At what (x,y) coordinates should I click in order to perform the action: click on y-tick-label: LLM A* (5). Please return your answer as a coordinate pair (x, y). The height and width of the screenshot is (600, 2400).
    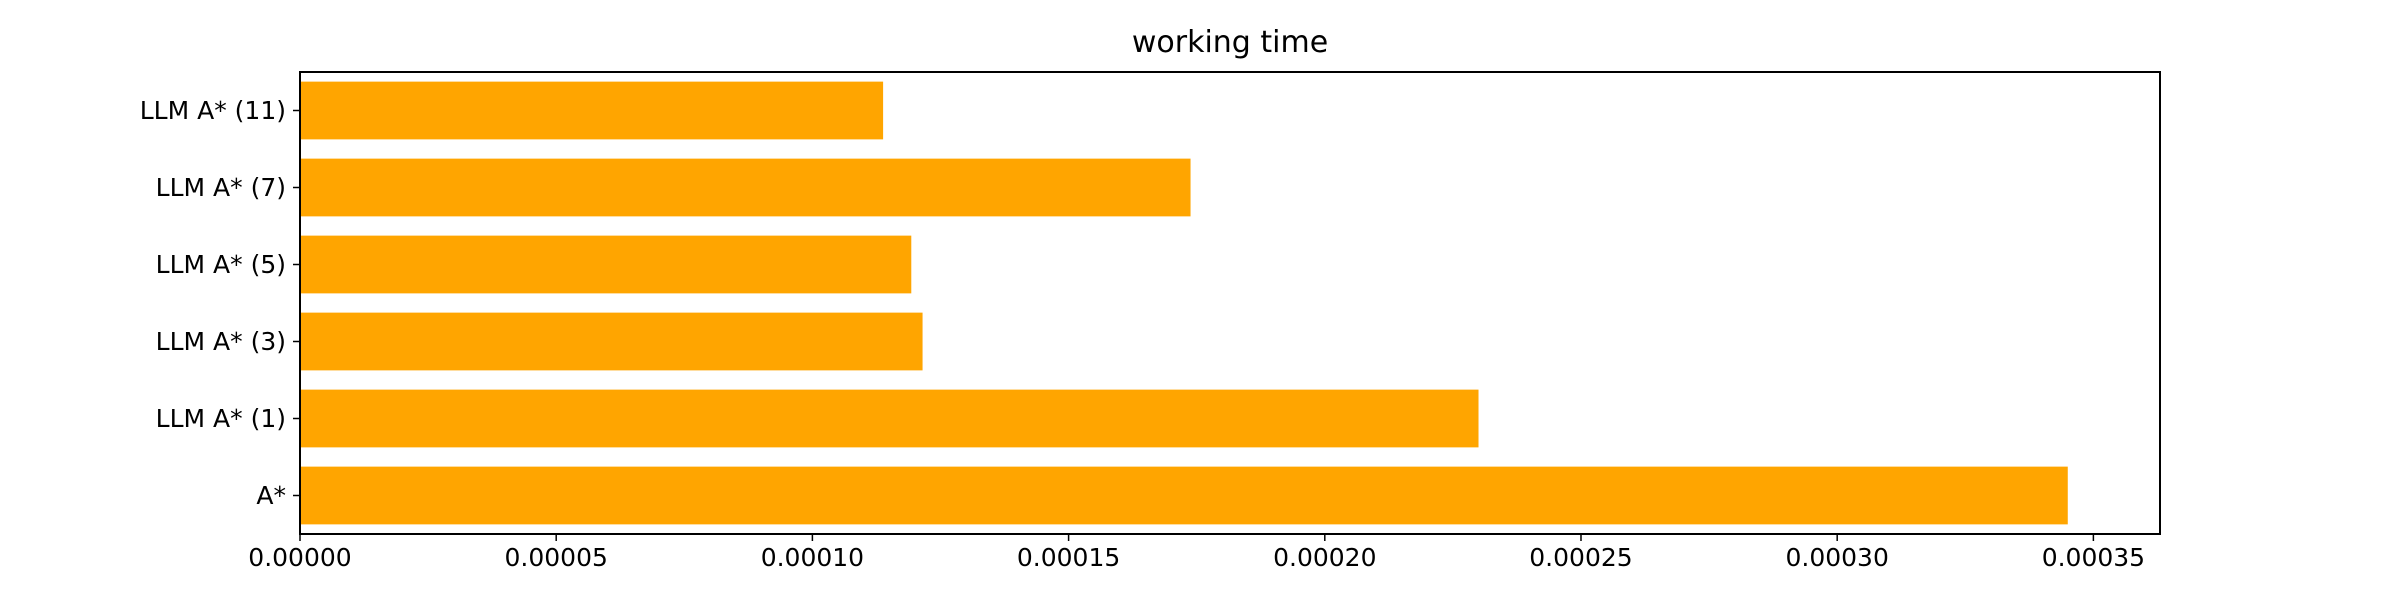
    Looking at the image, I should click on (221, 264).